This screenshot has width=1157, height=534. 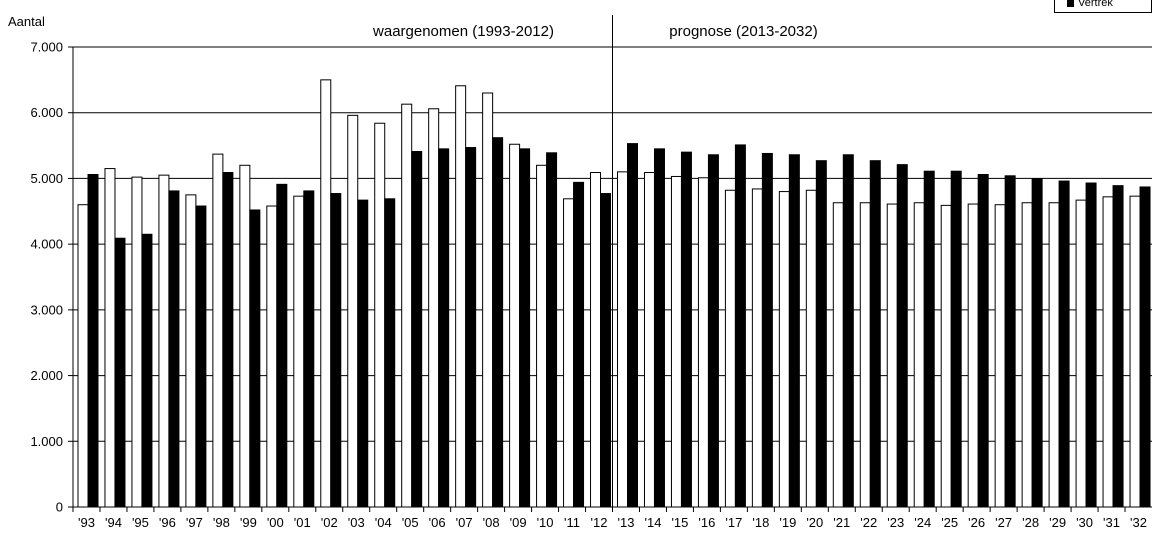 I want to click on x-tick-label: '05, so click(x=410, y=522).